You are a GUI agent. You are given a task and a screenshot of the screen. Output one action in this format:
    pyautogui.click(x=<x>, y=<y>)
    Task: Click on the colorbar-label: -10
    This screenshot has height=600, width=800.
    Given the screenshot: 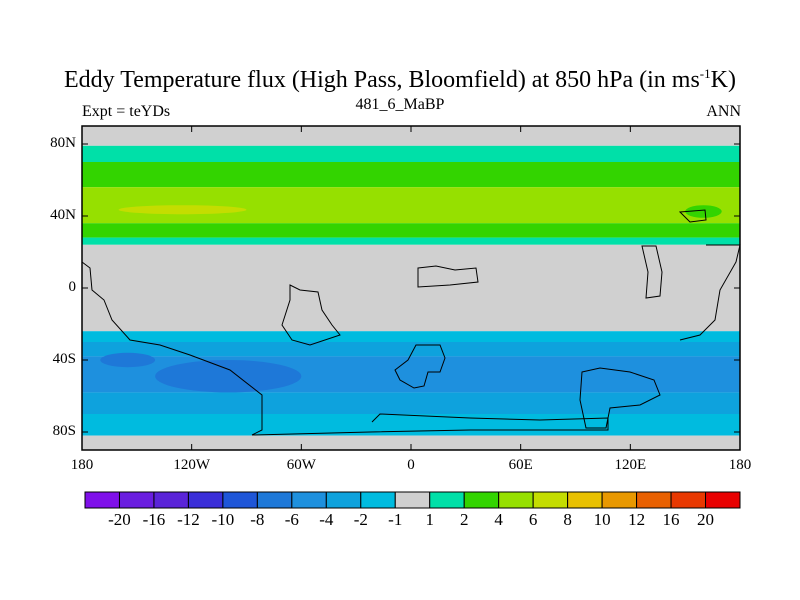 What is the action you would take?
    pyautogui.click(x=223, y=519)
    